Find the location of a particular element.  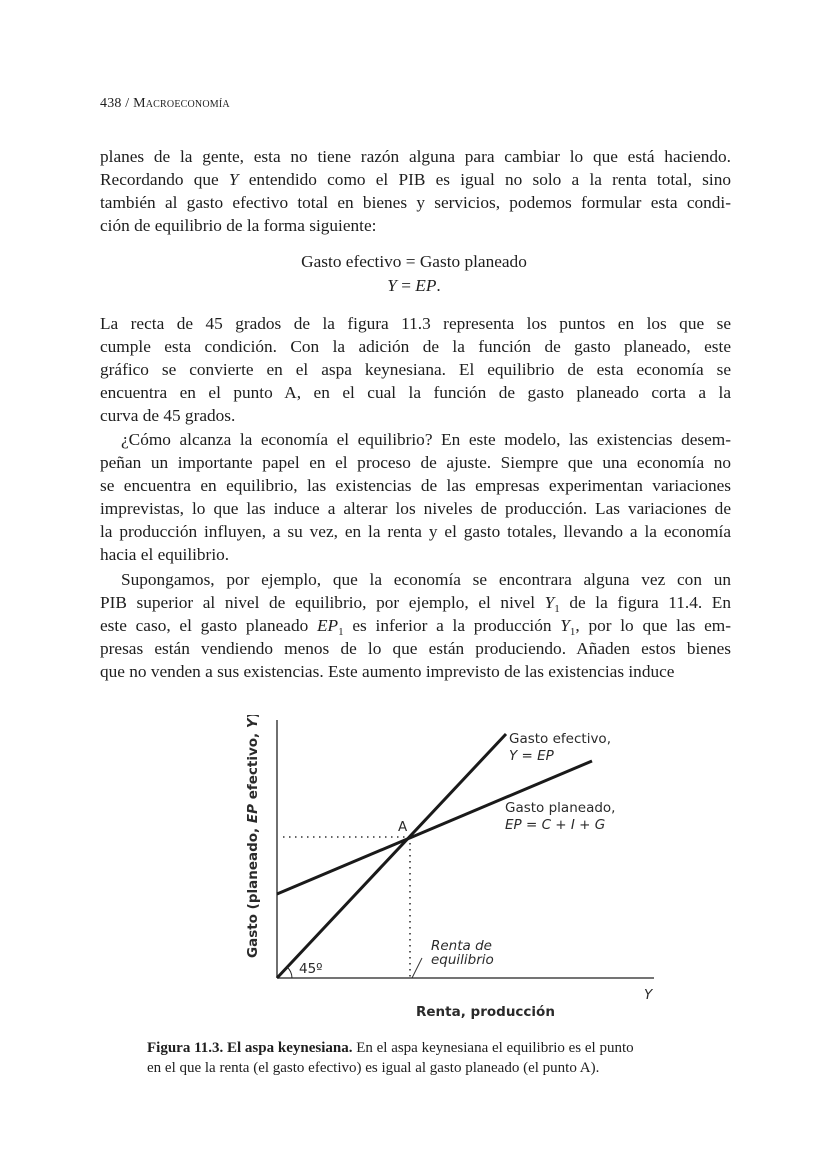

y-label-ep: EP is located at coordinates (253, 813).